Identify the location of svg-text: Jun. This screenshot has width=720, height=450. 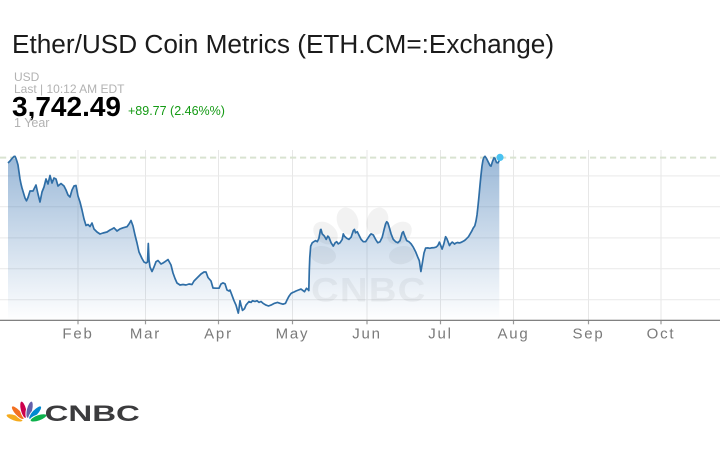
(367, 333).